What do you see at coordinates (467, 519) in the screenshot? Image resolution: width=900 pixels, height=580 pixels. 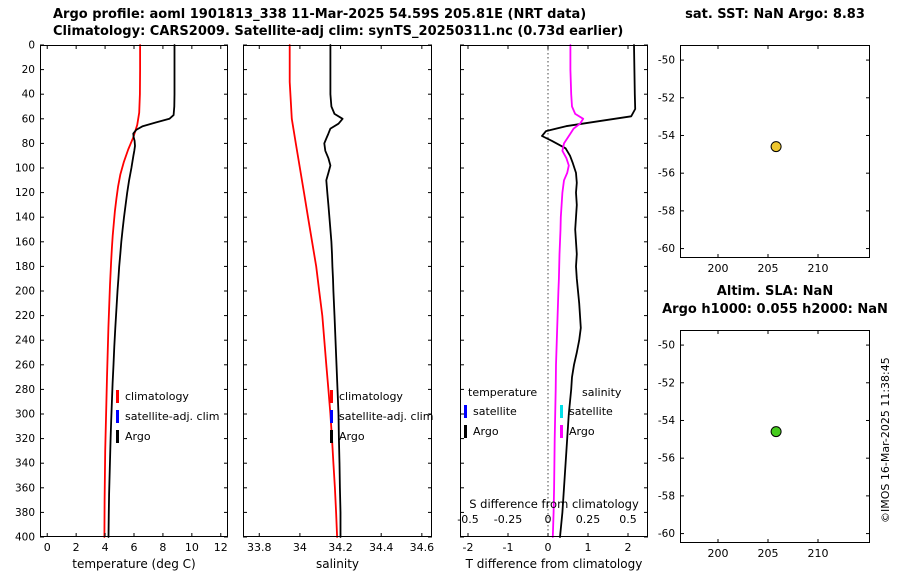 I see `tick-label: -0.5` at bounding box center [467, 519].